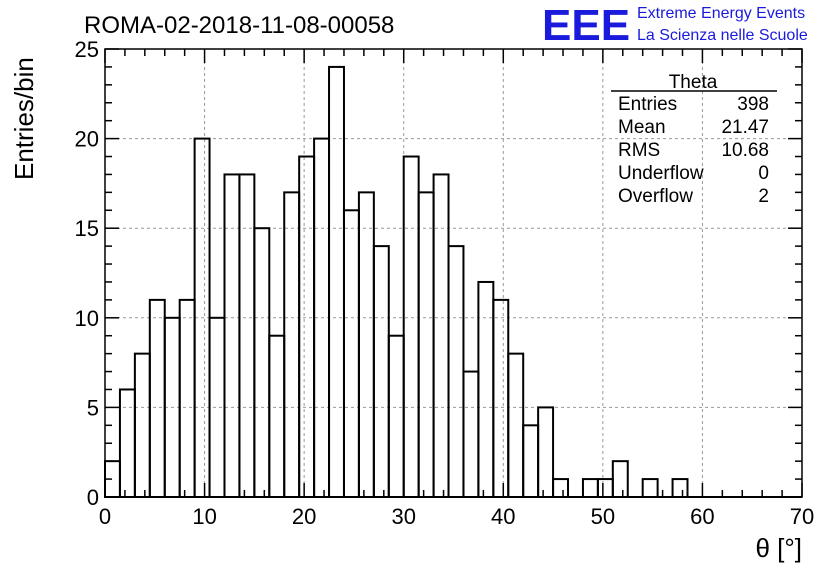 The image size is (836, 572). I want to click on logo-mark: EEE, so click(586, 25).